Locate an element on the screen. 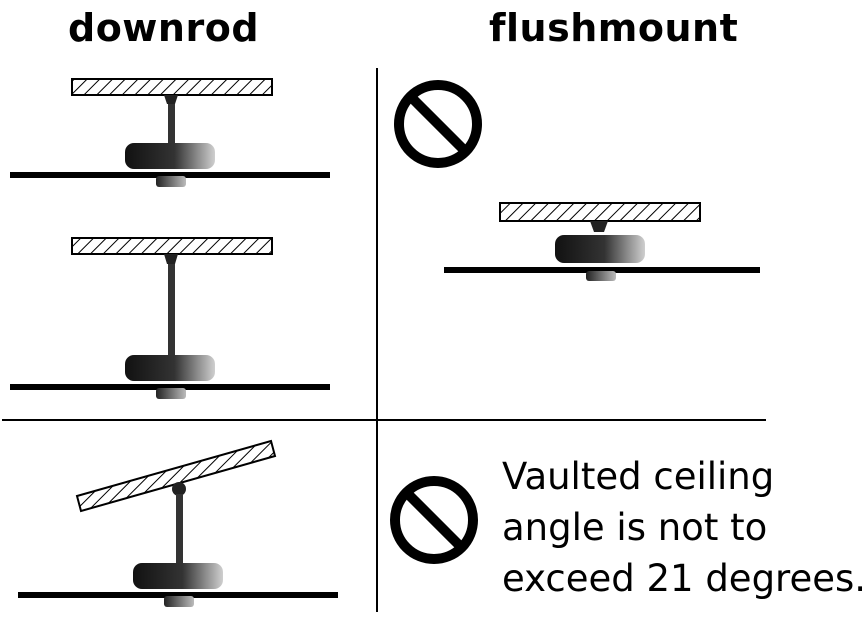  heading-flushmount: flushmount is located at coordinates (614, 28).